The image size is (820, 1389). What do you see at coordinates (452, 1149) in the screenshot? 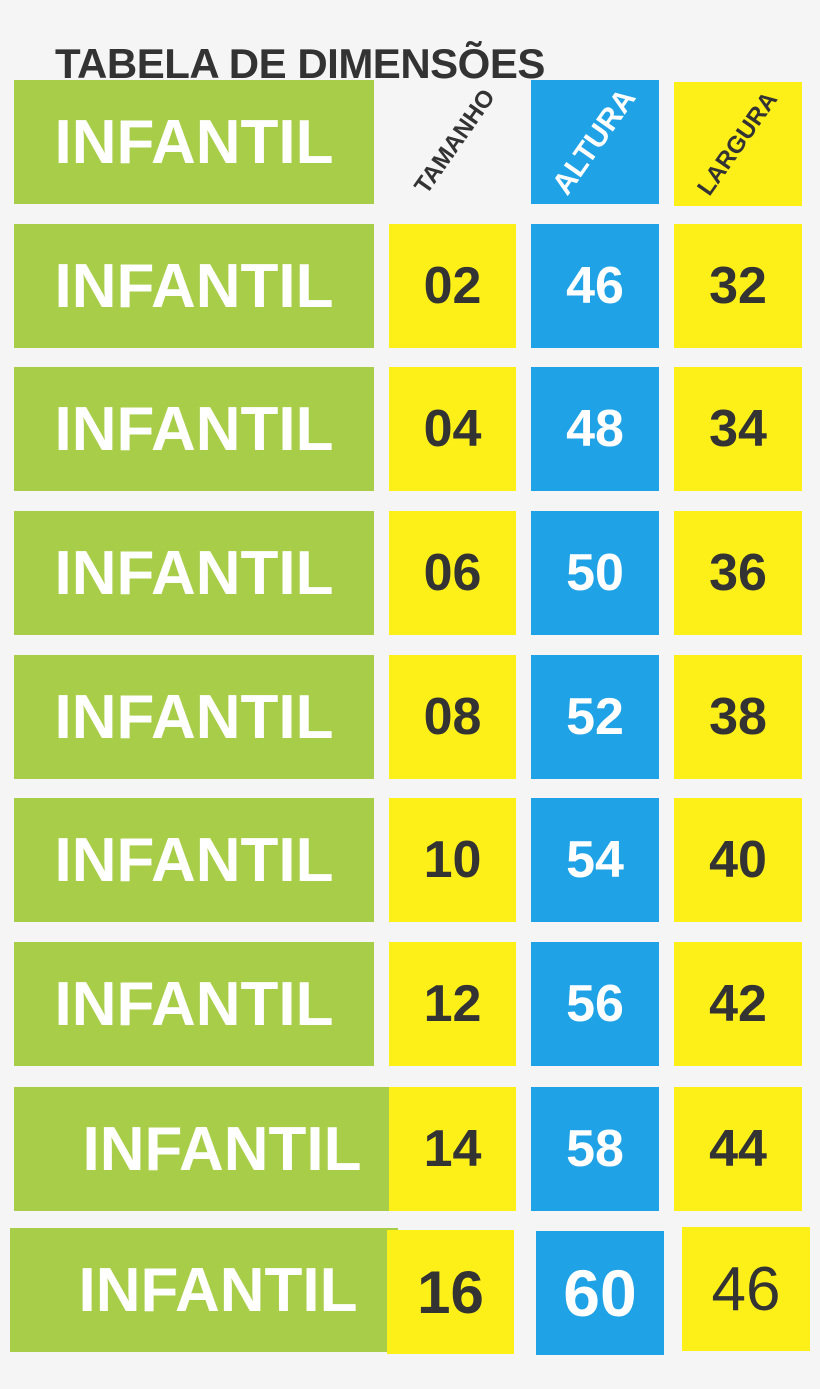
I see `size-cell: 14` at bounding box center [452, 1149].